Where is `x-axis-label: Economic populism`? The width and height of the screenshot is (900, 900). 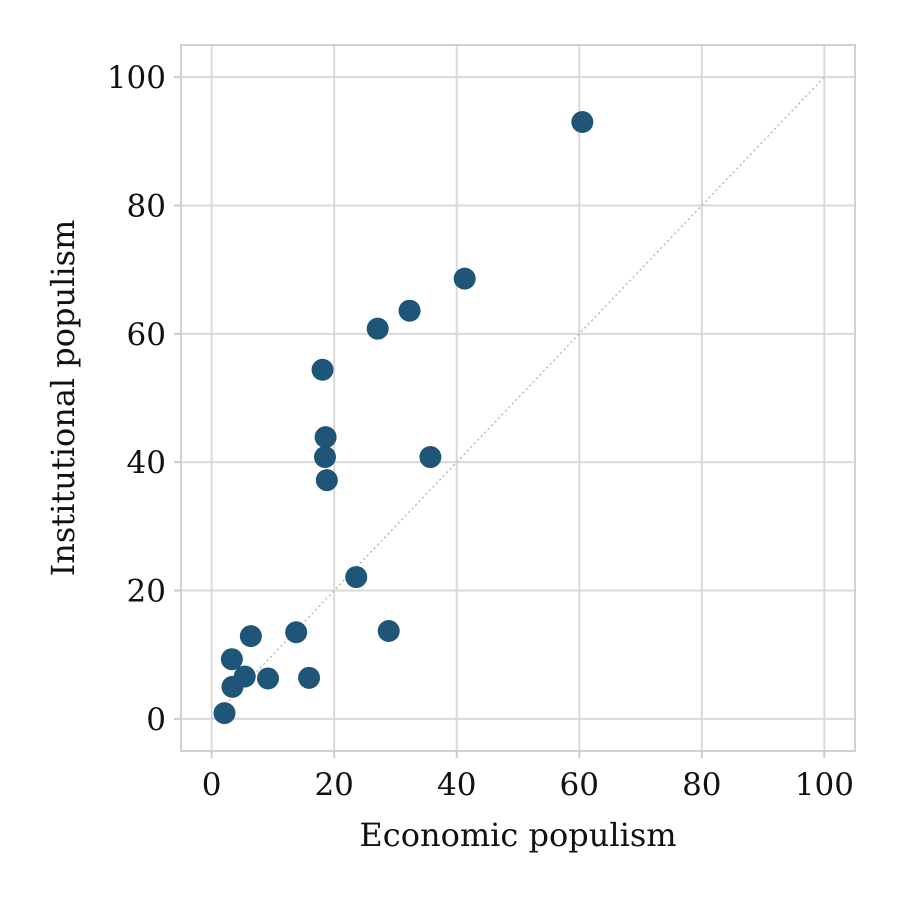 x-axis-label: Economic populism is located at coordinates (517, 835).